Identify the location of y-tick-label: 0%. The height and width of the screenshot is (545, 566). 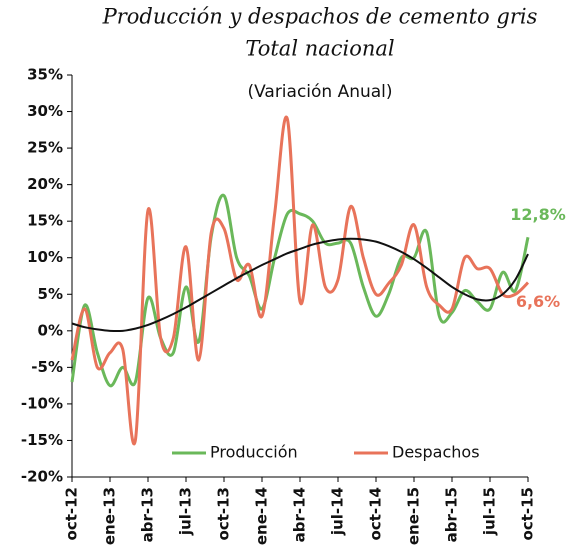
(50, 330).